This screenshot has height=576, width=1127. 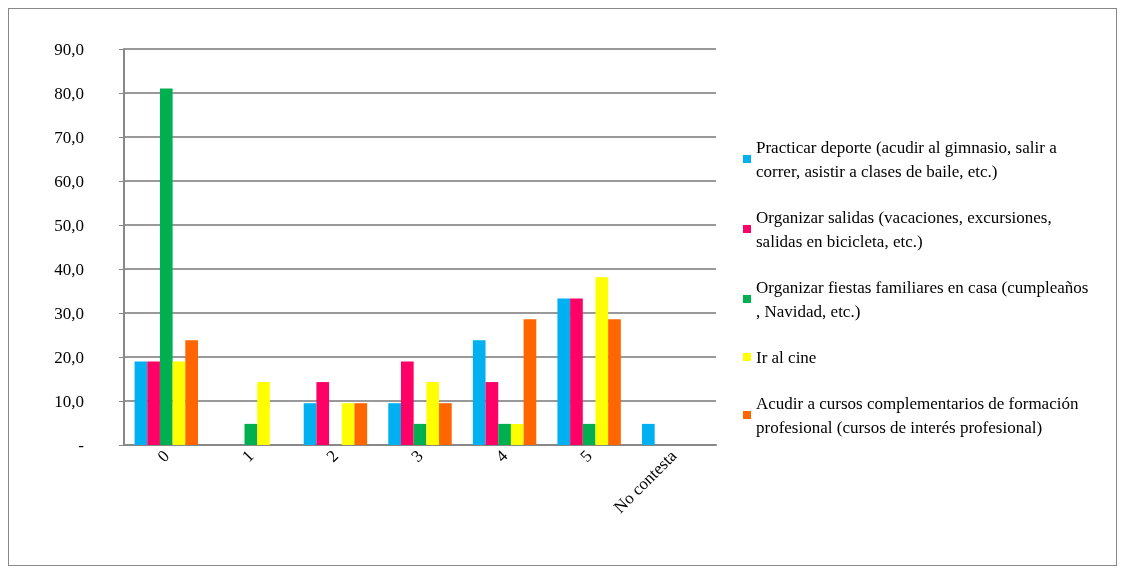 I want to click on y-tick-label: 10,0, so click(x=69, y=401).